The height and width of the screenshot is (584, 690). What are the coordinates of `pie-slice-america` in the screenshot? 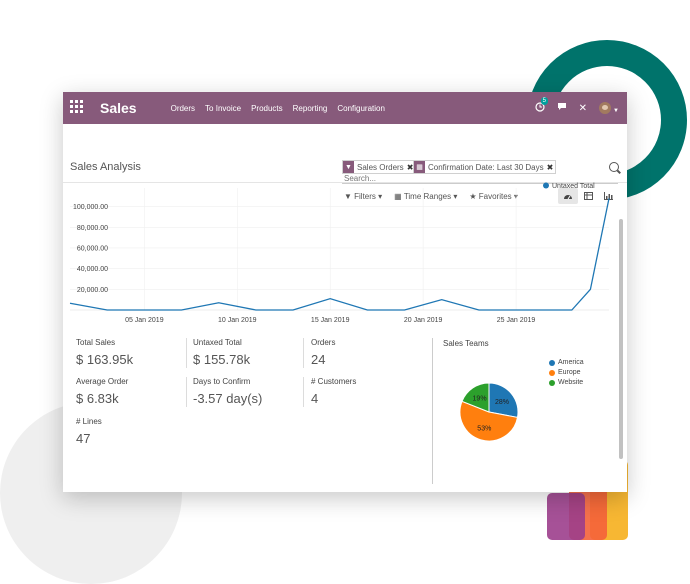 It's located at (503, 400).